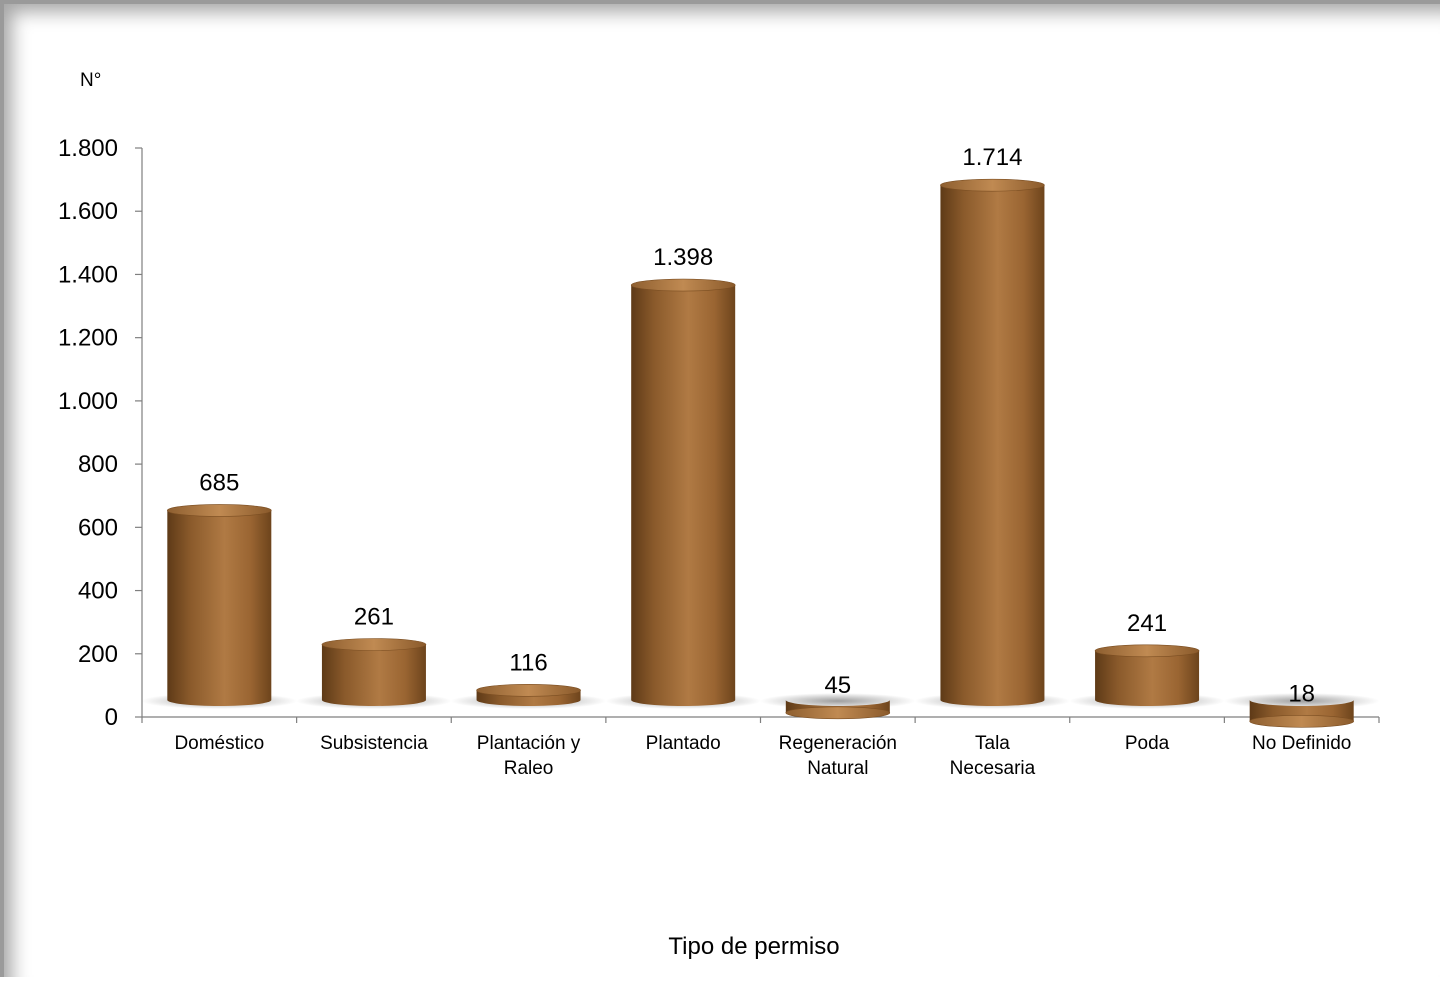  I want to click on bar-value-label: 1.714, so click(992, 157).